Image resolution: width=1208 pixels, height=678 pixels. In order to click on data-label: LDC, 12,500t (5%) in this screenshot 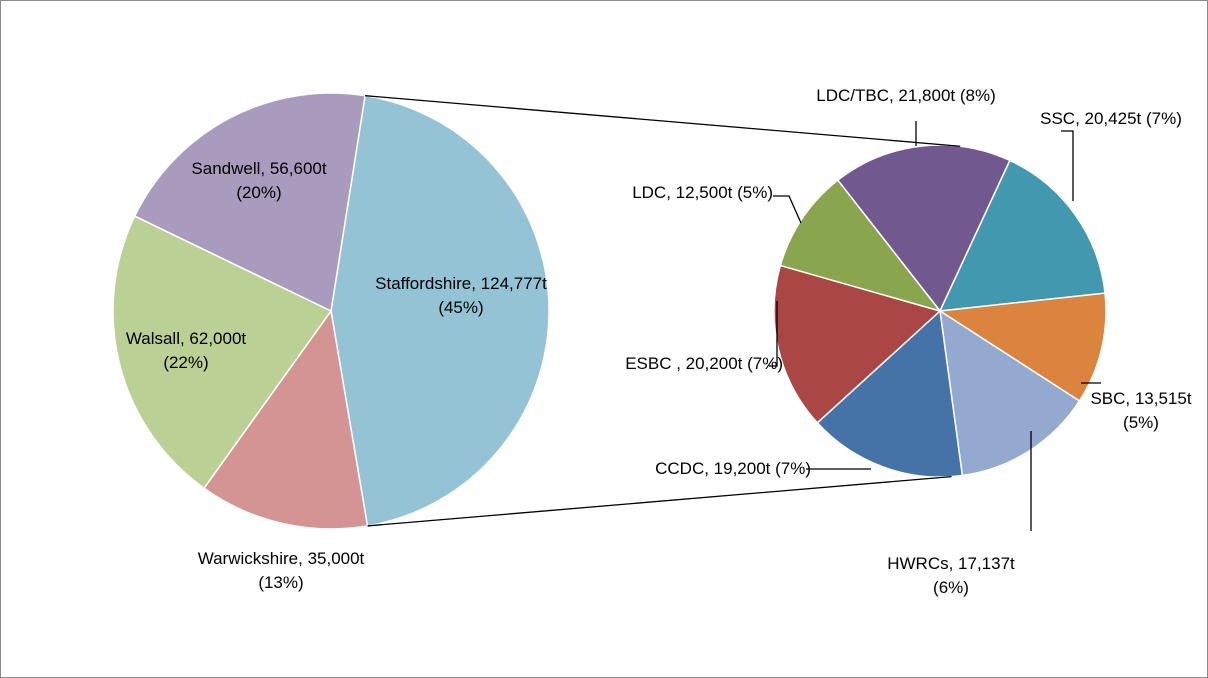, I will do `click(702, 192)`.